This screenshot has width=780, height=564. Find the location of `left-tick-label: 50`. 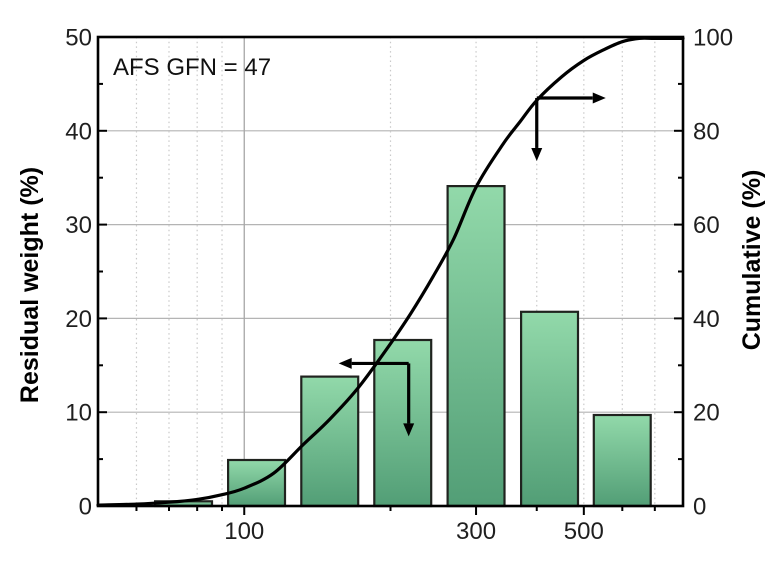

left-tick-label: 50 is located at coordinates (78, 38).